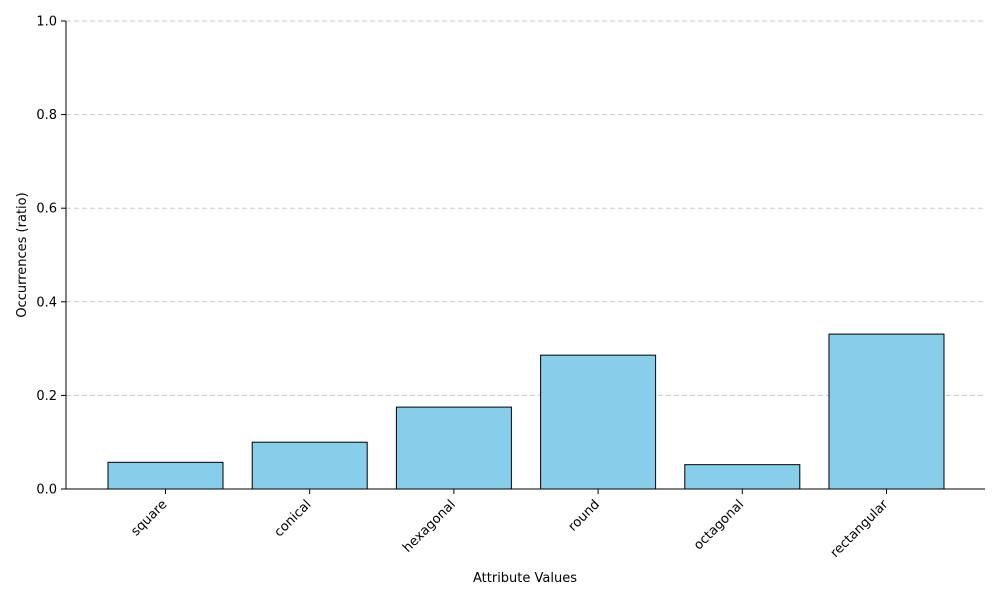 The image size is (1000, 600). I want to click on y-tick-label: 0.6, so click(46, 209).